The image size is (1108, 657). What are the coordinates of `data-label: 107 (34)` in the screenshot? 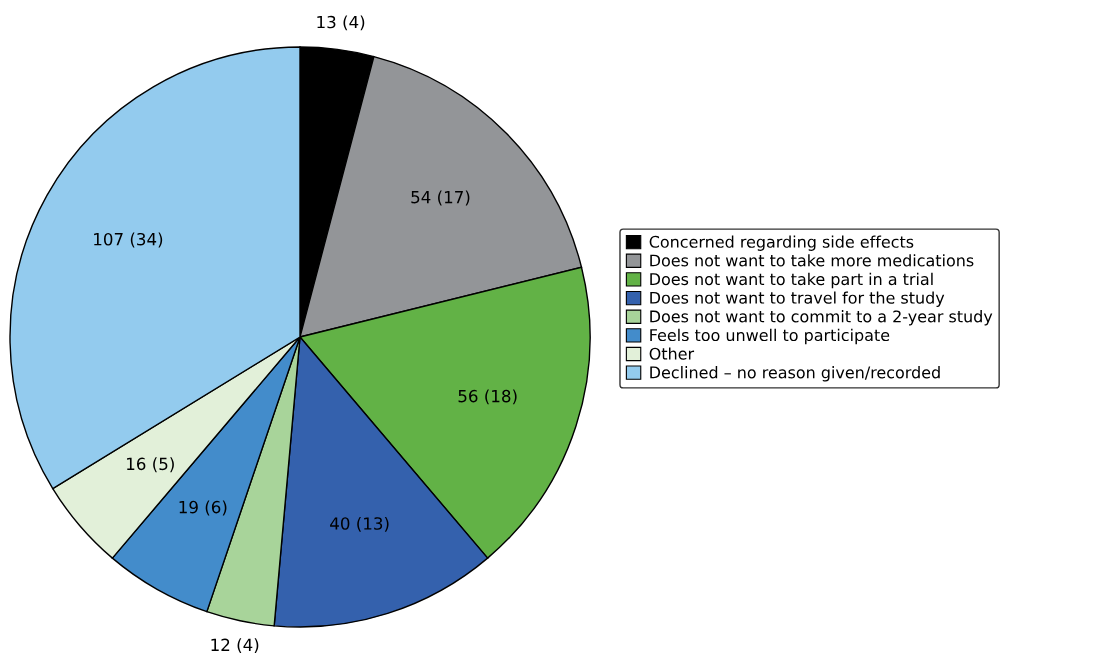 It's located at (128, 240).